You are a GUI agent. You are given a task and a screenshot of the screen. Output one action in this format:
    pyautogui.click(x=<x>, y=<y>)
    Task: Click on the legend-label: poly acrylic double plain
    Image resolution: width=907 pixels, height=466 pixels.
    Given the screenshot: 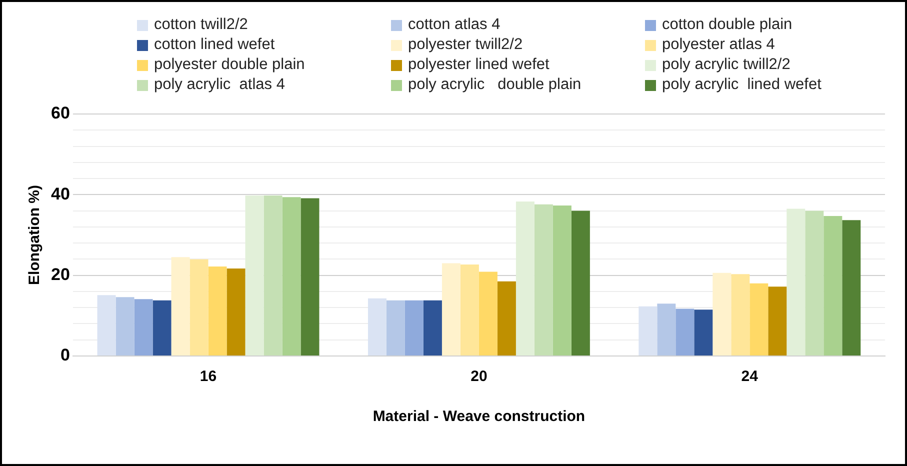 What is the action you would take?
    pyautogui.click(x=495, y=85)
    